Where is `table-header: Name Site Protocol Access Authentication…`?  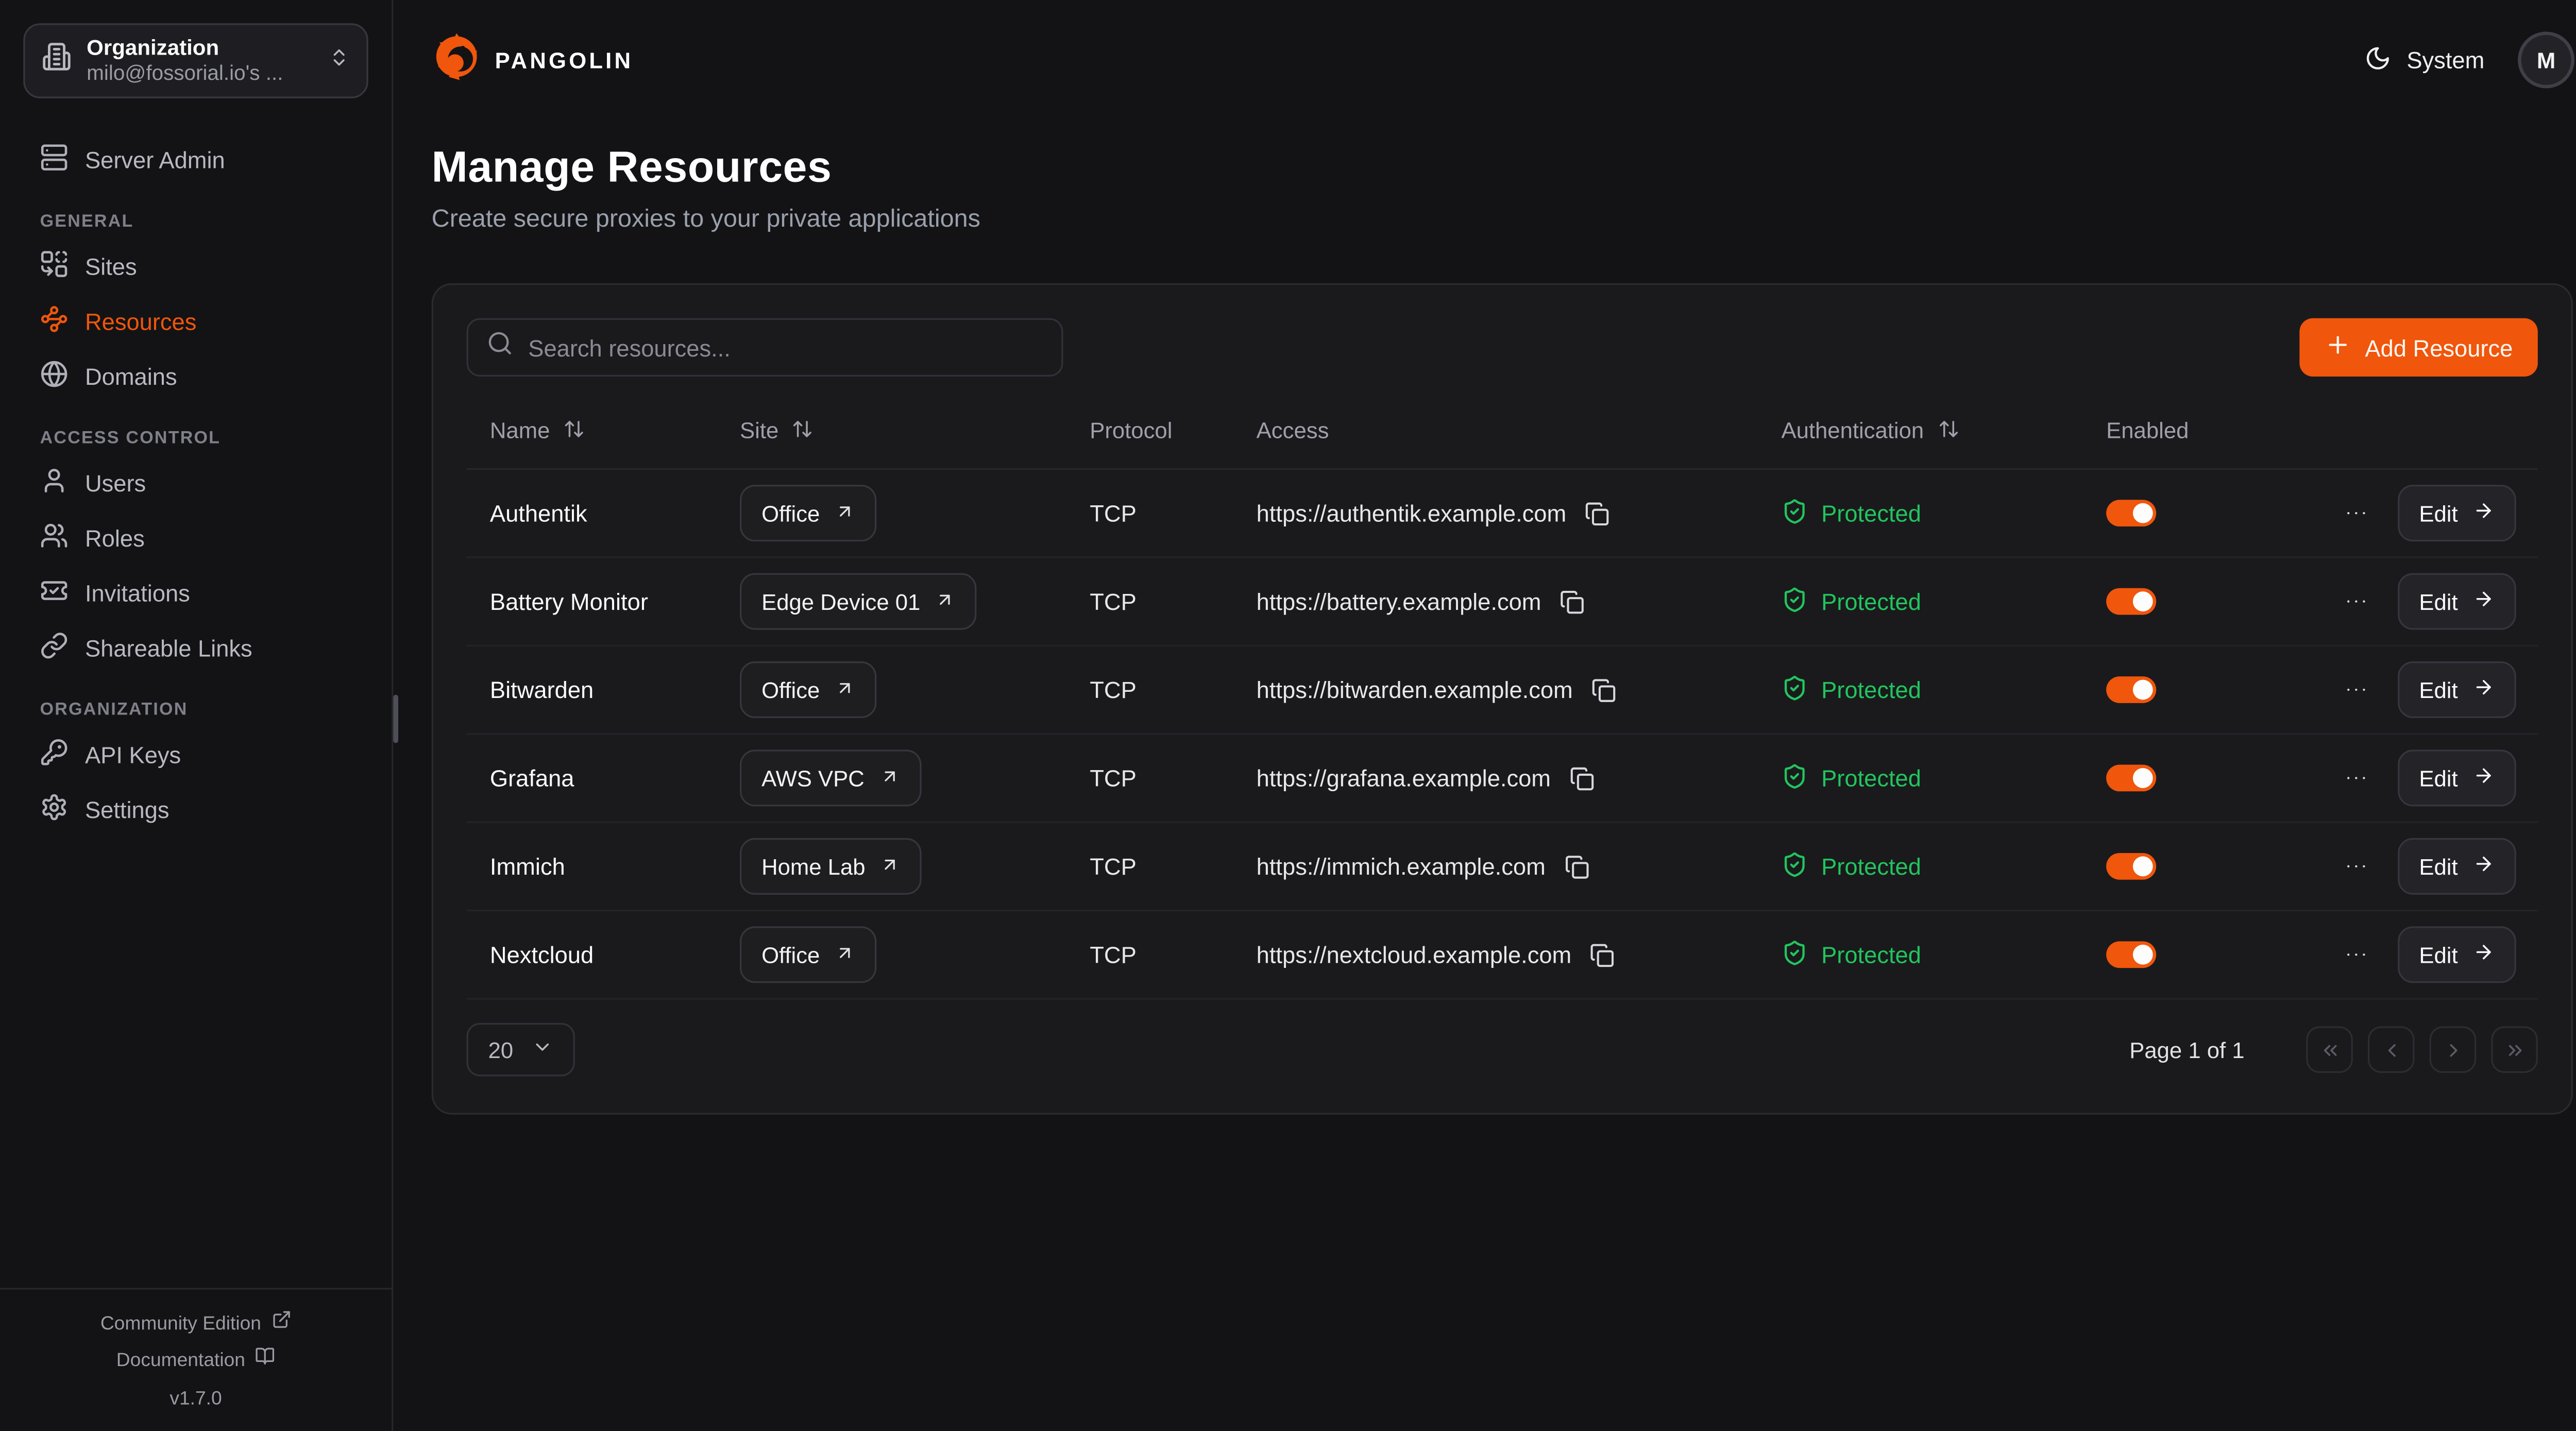
table-header: Name Site Protocol Access Authentication… is located at coordinates (1502, 431).